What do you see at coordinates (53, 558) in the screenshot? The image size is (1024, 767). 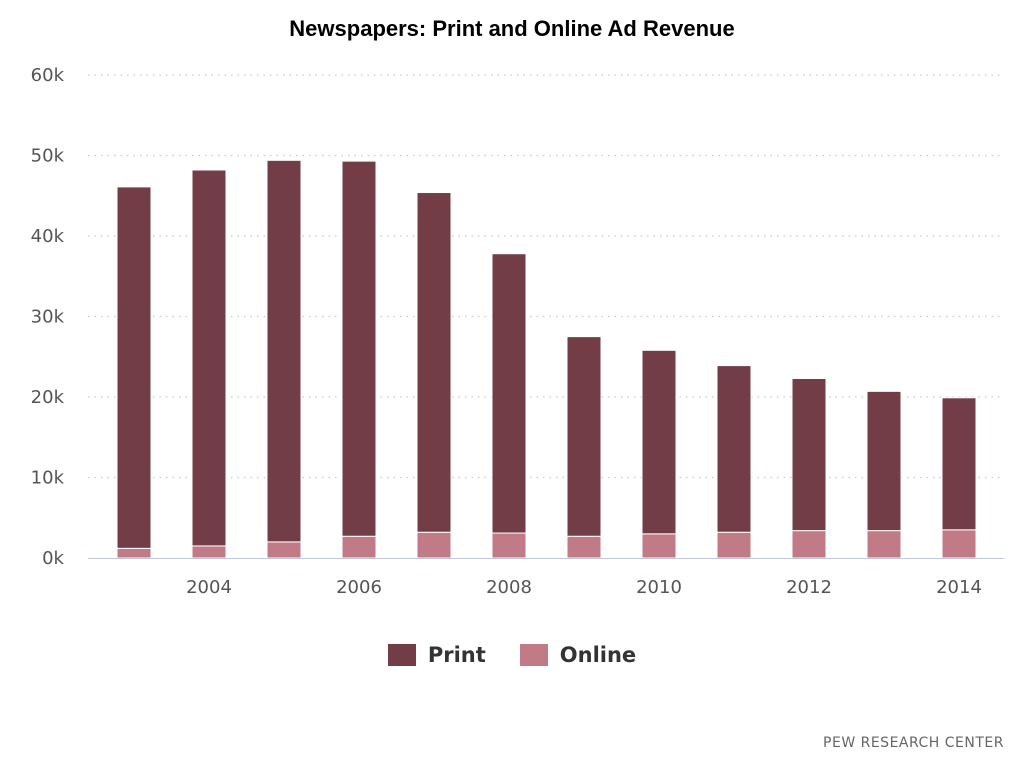 I see `y-tick-label: 0k` at bounding box center [53, 558].